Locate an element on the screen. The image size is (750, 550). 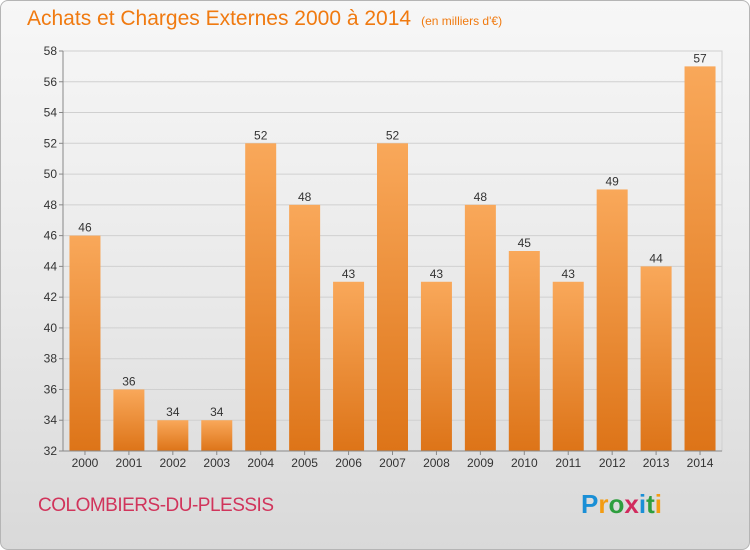
x-tick-label: 2004 is located at coordinates (260, 463).